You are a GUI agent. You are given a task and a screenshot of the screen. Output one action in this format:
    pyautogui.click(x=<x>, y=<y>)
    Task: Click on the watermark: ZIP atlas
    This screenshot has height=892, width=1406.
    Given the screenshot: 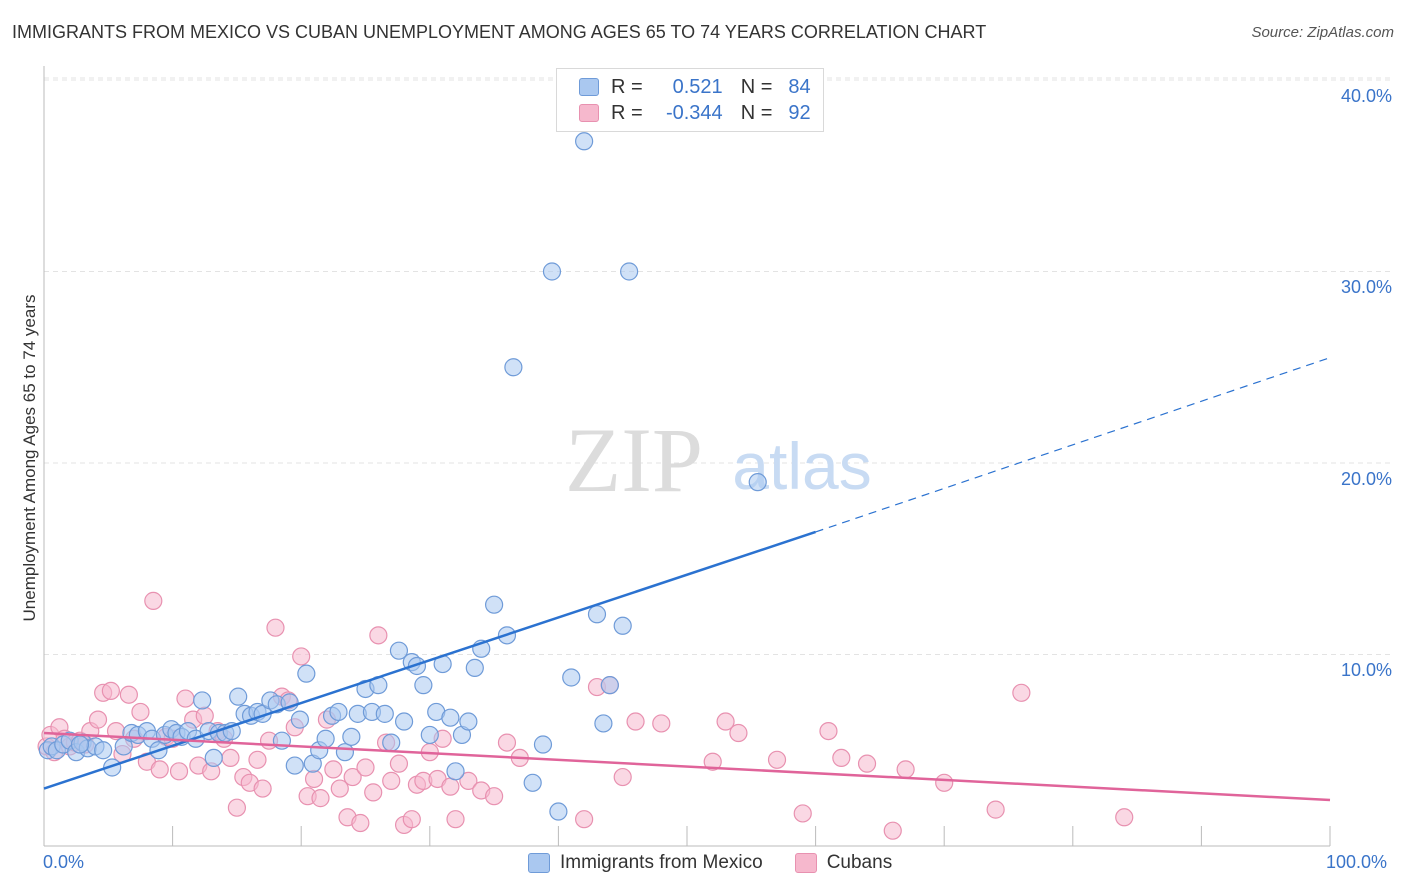 What is the action you would take?
    pyautogui.click(x=718, y=460)
    